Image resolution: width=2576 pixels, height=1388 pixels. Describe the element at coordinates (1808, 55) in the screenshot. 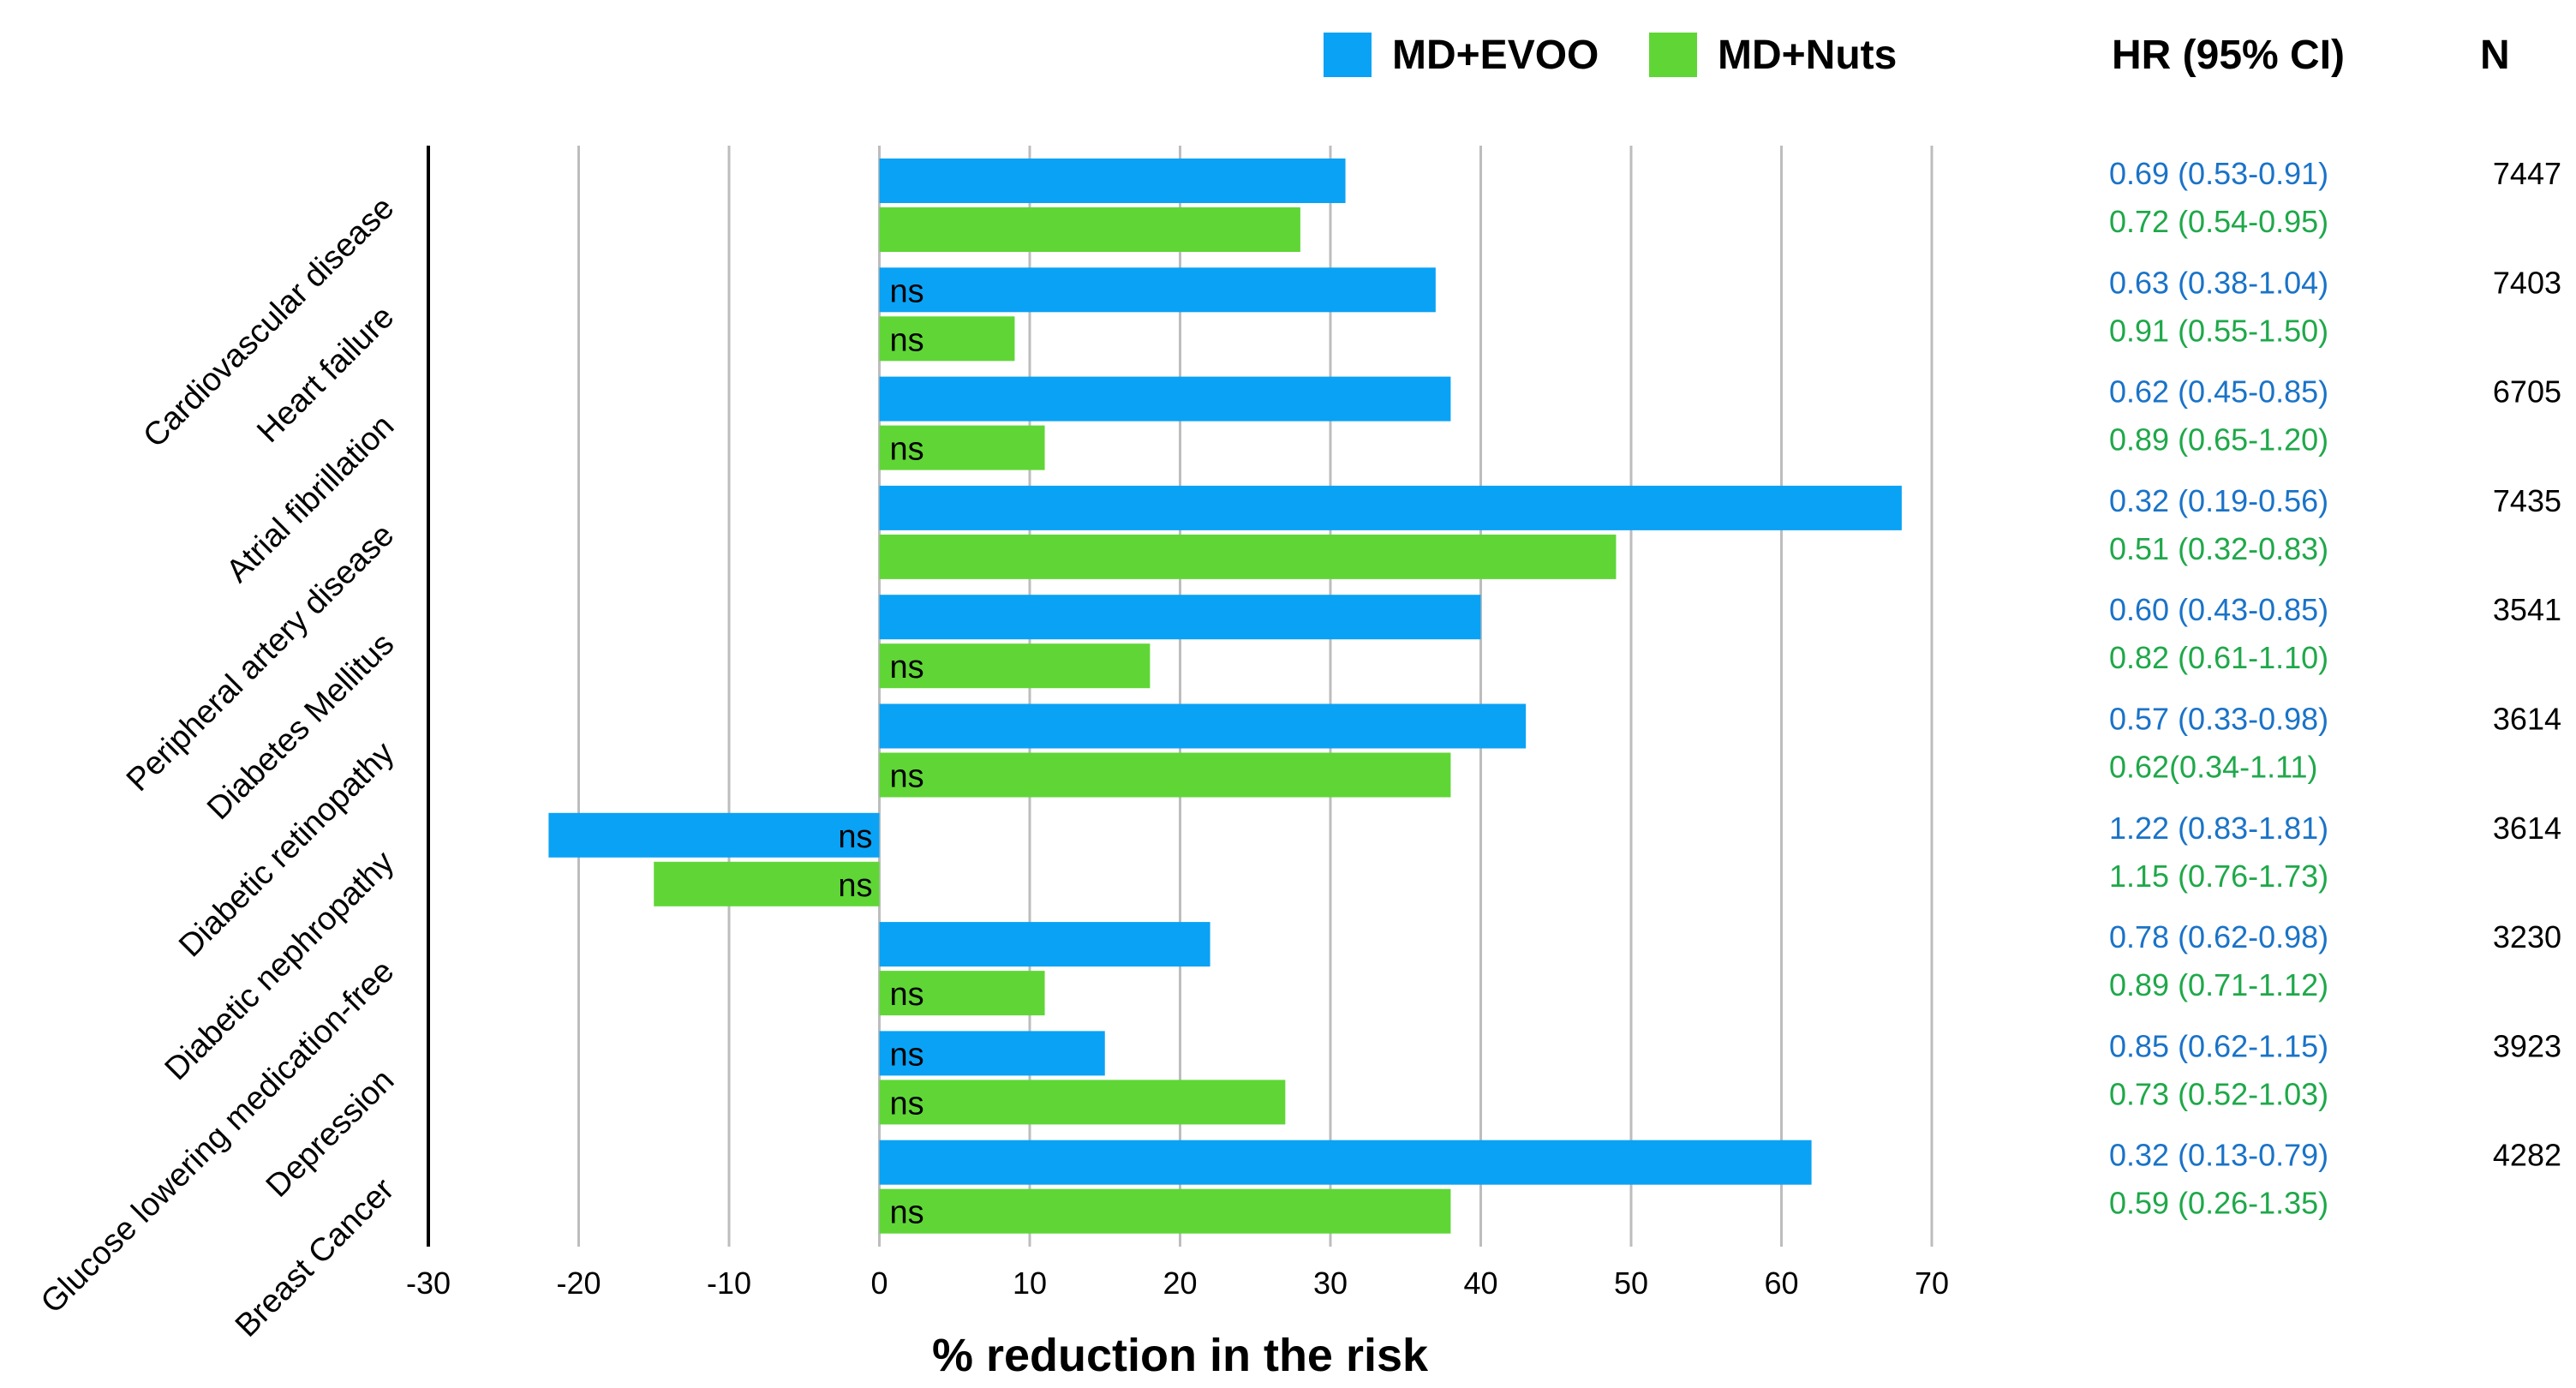

I see `legend-label: MD+Nuts` at that location.